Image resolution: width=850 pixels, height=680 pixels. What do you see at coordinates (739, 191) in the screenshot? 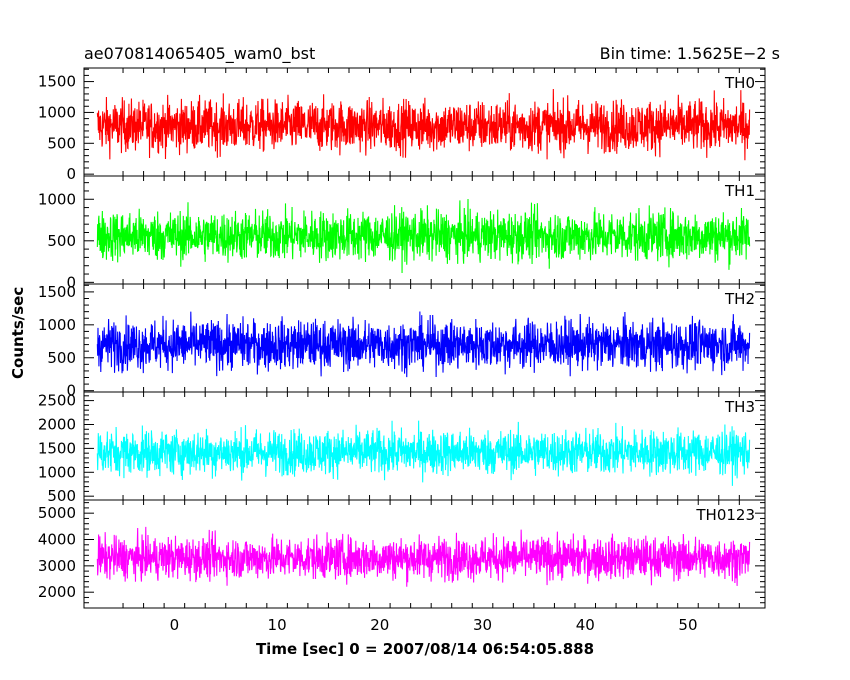
I see `series-label-th1: TH1` at bounding box center [739, 191].